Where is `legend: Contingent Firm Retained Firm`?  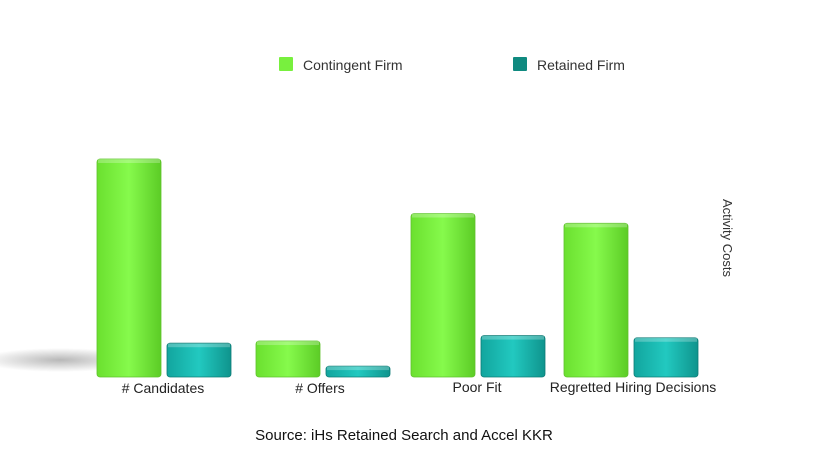 legend: Contingent Firm Retained Firm is located at coordinates (452, 65).